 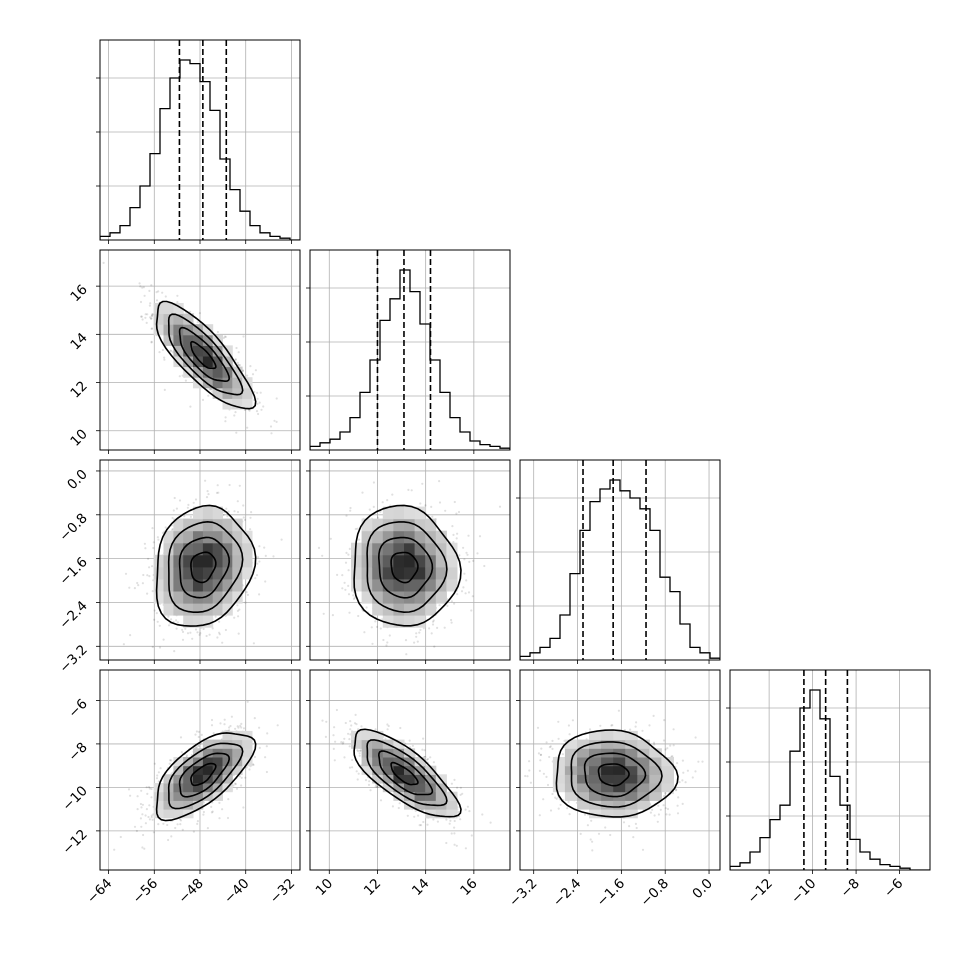 What do you see at coordinates (73, 659) in the screenshot?
I see `y-tick-label: −3.2` at bounding box center [73, 659].